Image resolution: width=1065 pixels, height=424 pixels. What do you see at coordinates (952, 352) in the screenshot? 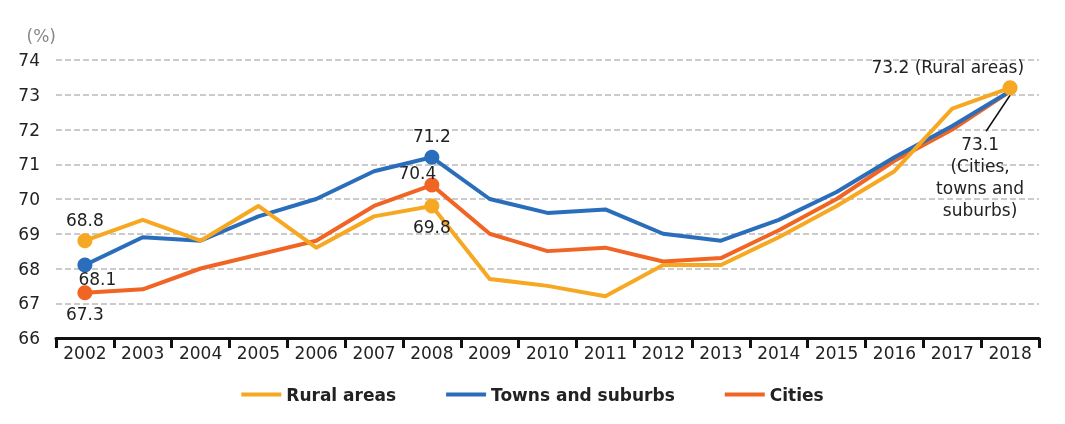
I see `x-tick-label: 2017` at bounding box center [952, 352].